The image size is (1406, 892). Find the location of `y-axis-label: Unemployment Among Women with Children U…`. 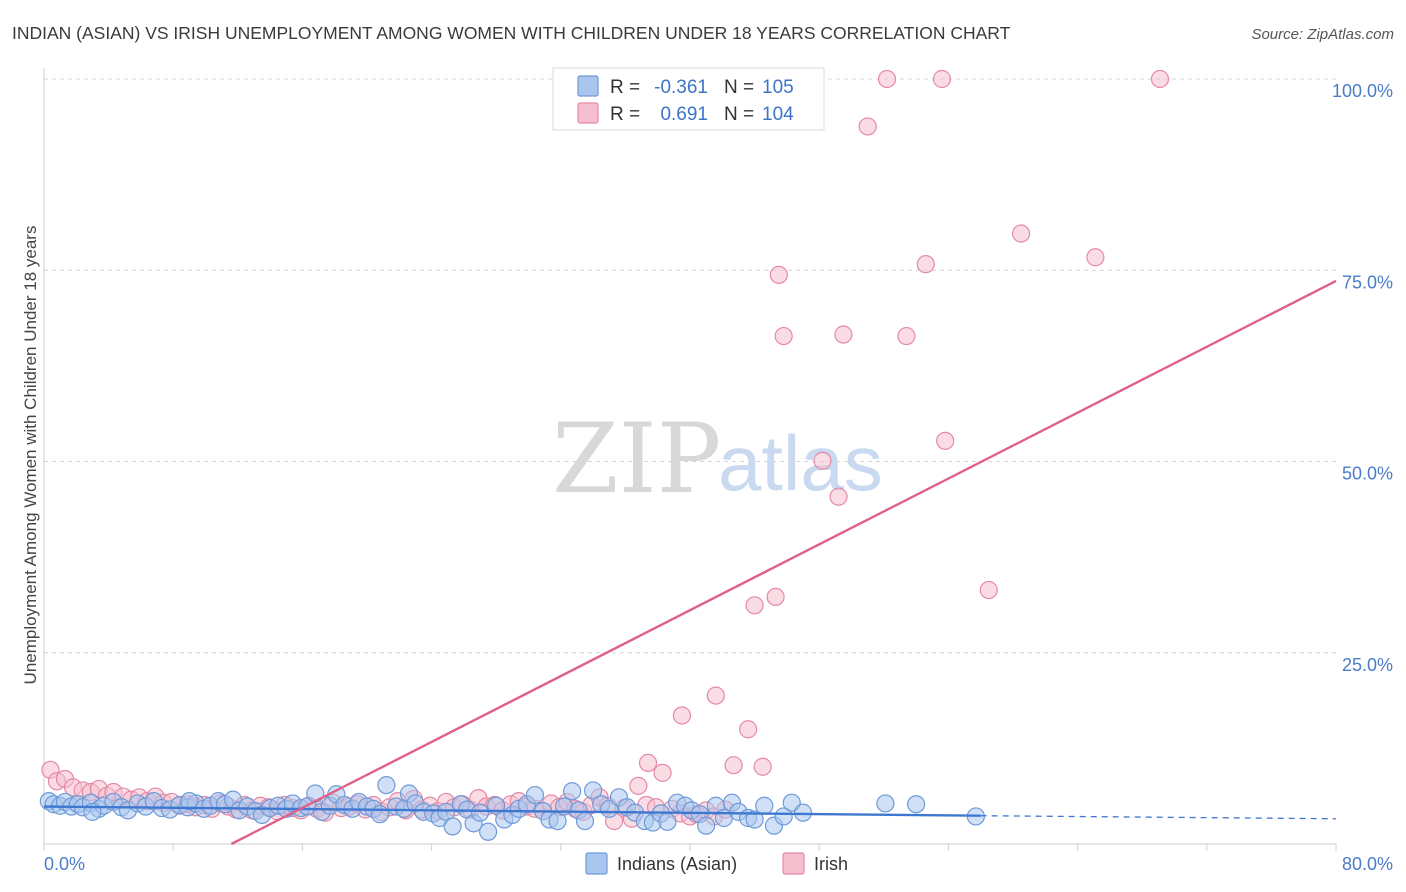

y-axis-label: Unemployment Among Women with Children U… is located at coordinates (30, 455).